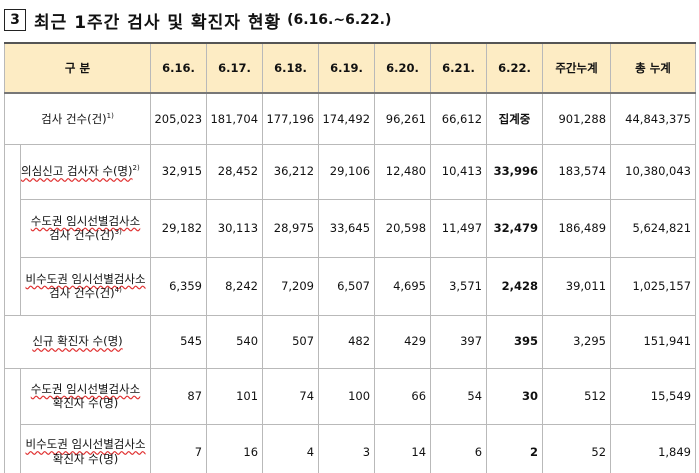  I want to click on cell-value: 397, so click(459, 341).